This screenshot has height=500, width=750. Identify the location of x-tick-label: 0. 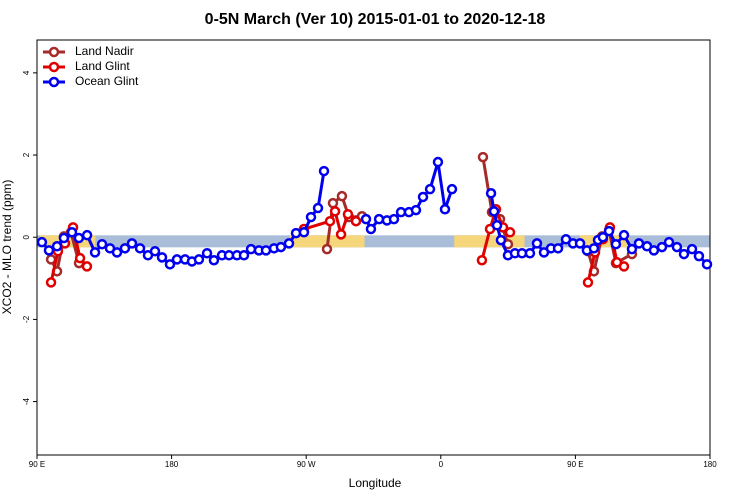
(441, 464).